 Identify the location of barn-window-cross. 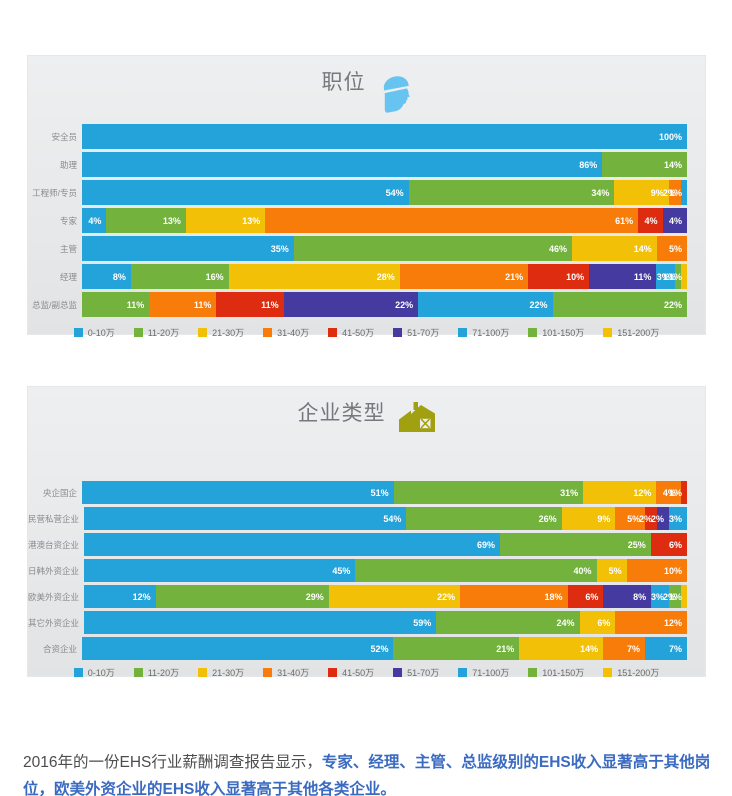
(424, 423).